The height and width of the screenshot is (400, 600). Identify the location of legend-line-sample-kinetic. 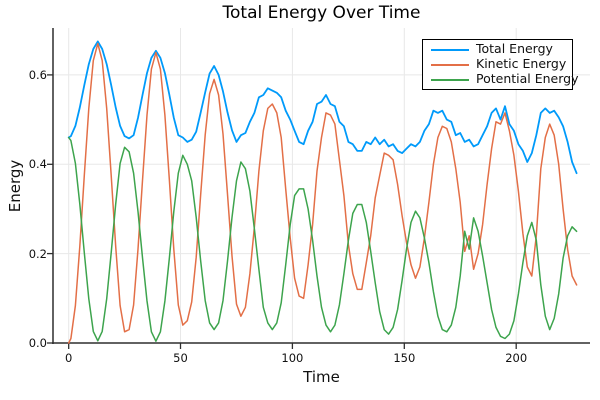
(450, 64).